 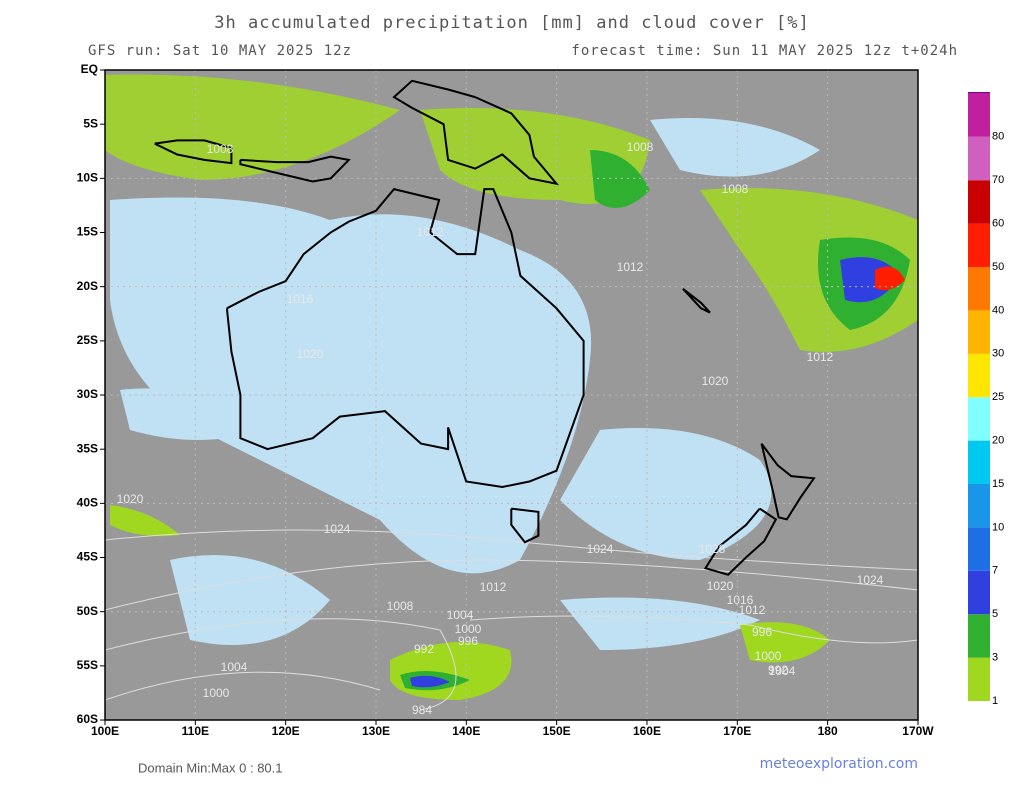 What do you see at coordinates (998, 484) in the screenshot?
I see `colorbar-label: 15` at bounding box center [998, 484].